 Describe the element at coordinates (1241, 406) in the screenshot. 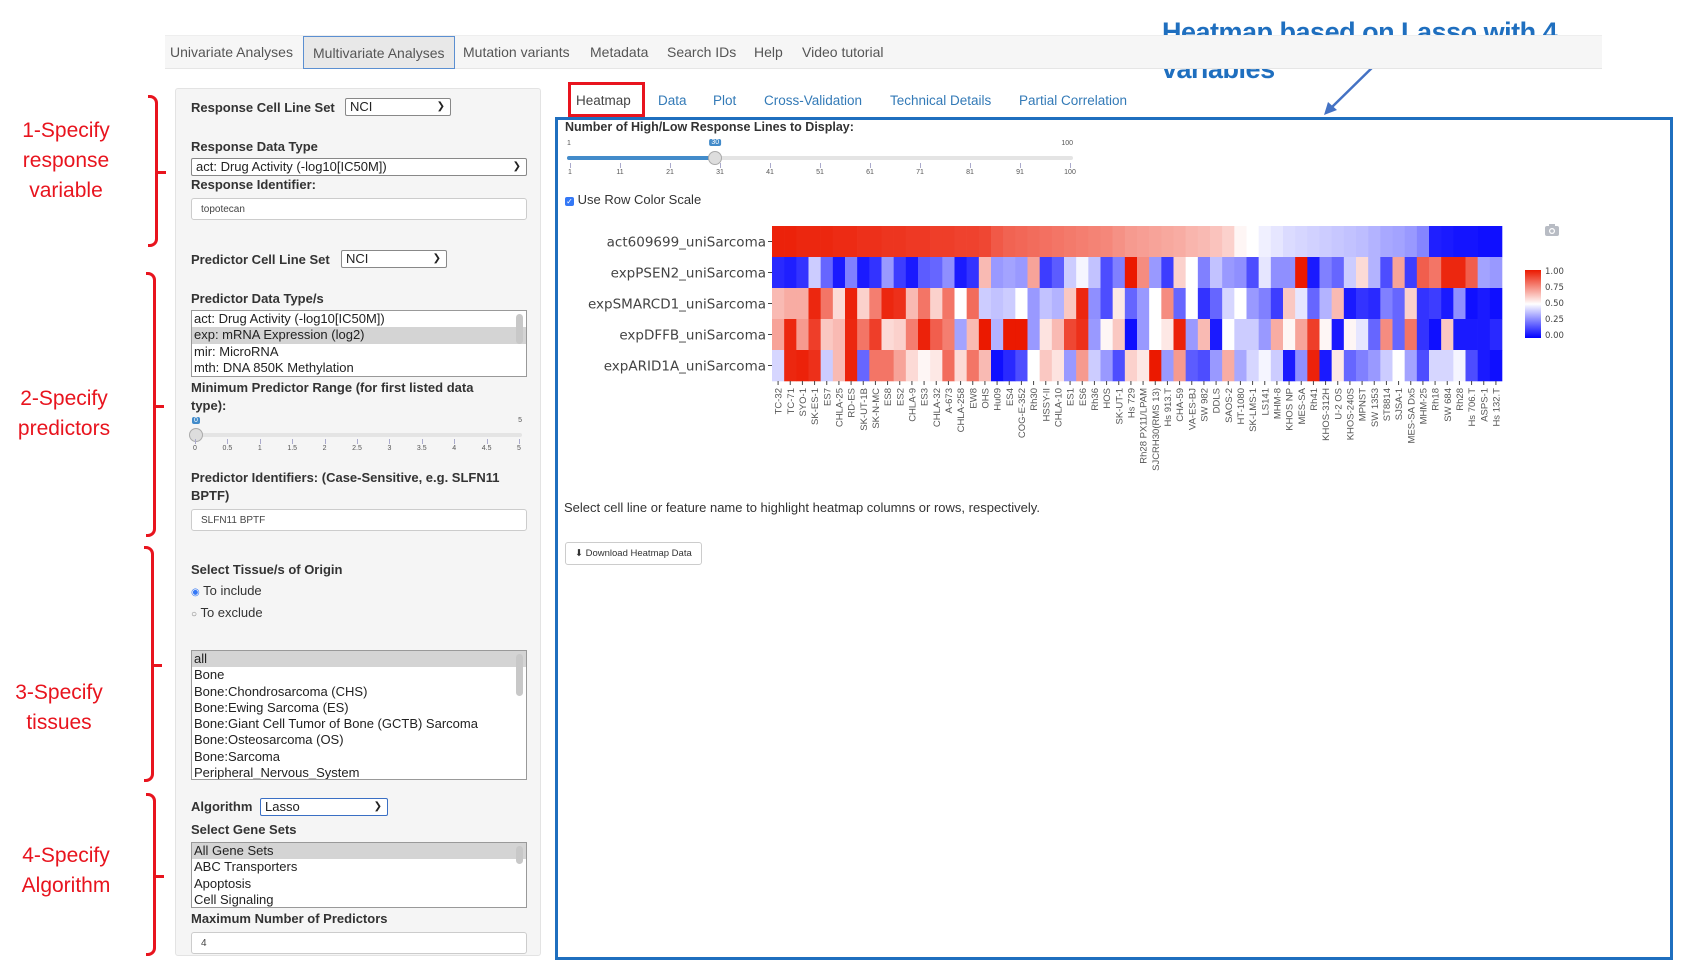

I see `heatmap-column-label: HT-1080` at that location.